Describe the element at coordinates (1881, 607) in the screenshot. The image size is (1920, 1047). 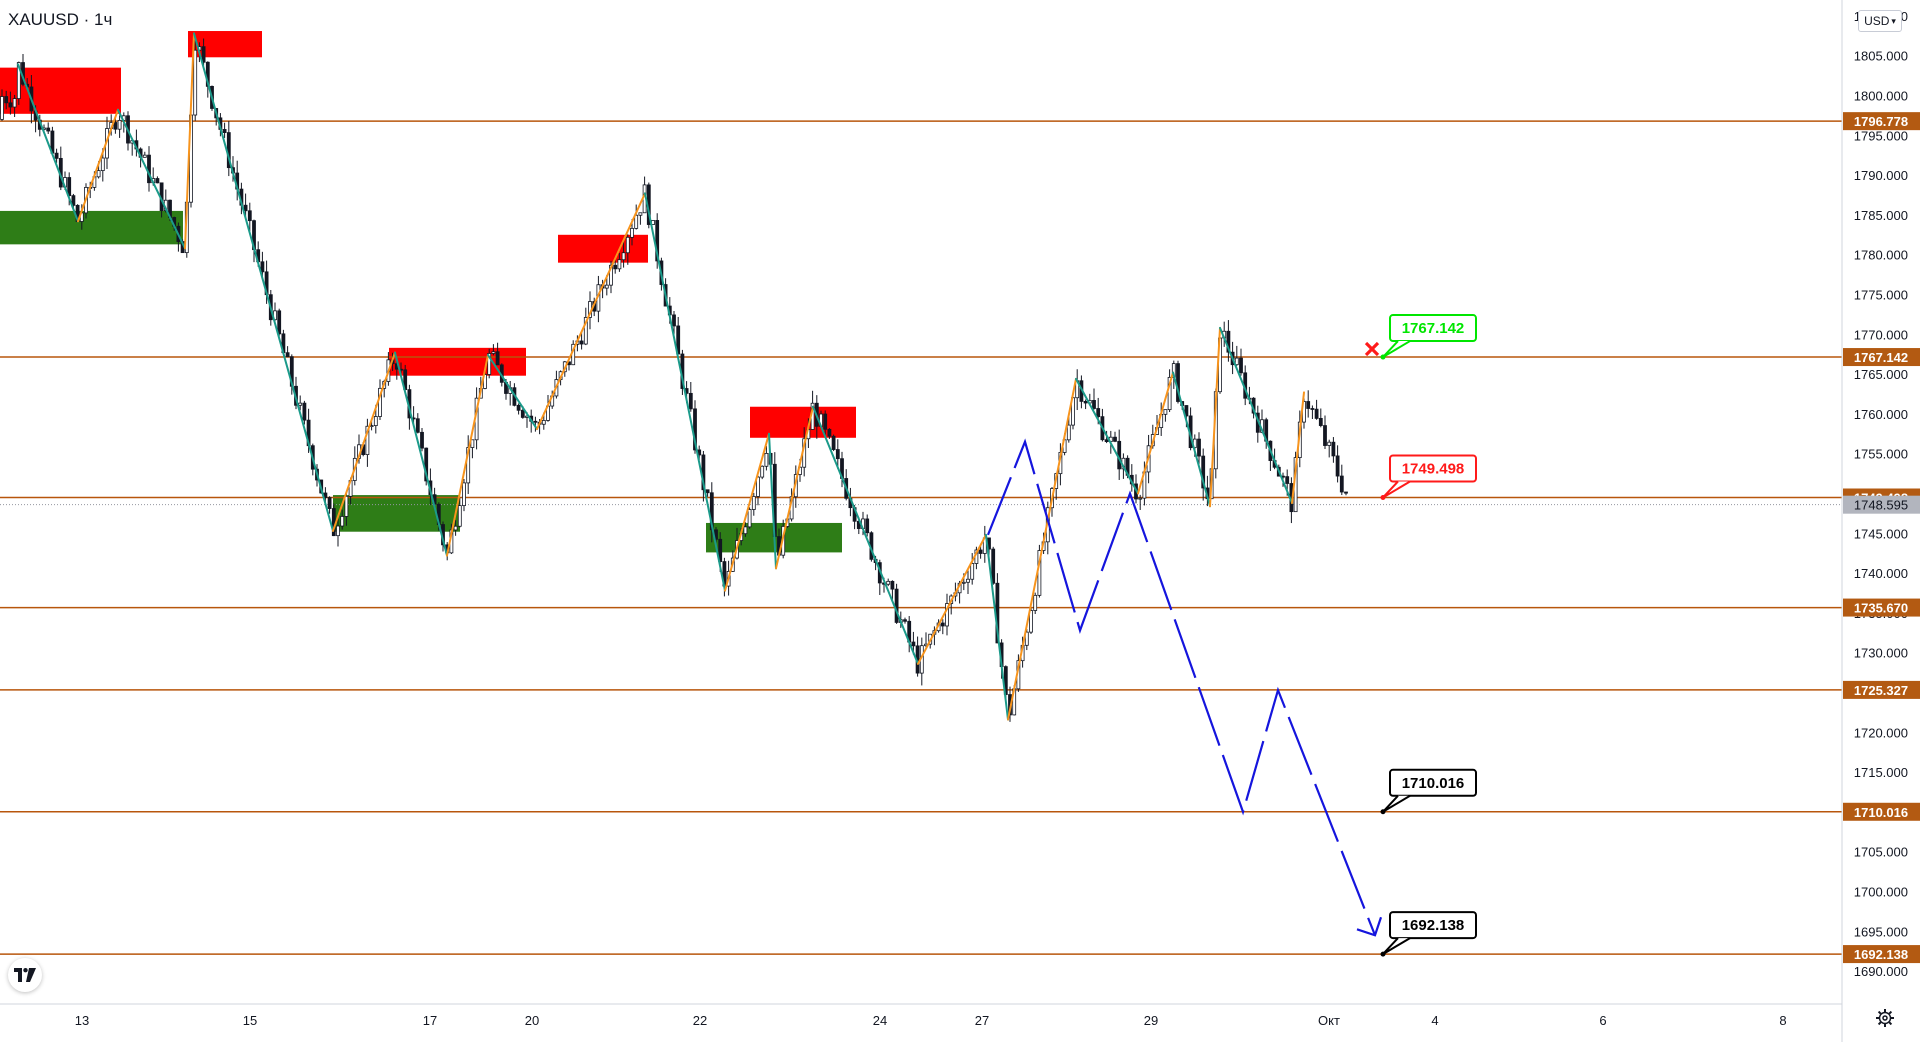
I see `level-price-tag: 1735.670` at that location.